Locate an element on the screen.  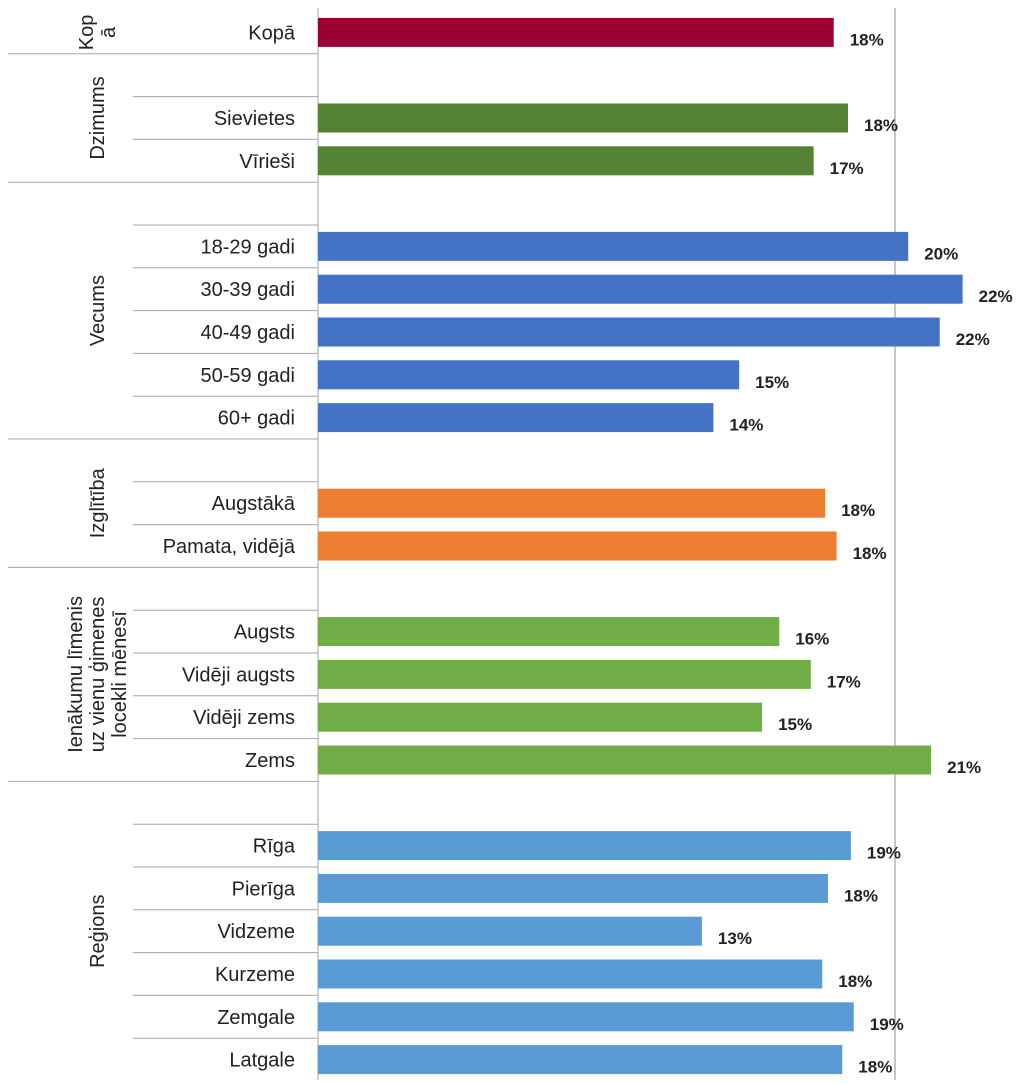
bar-30-39-gadi is located at coordinates (640, 289).